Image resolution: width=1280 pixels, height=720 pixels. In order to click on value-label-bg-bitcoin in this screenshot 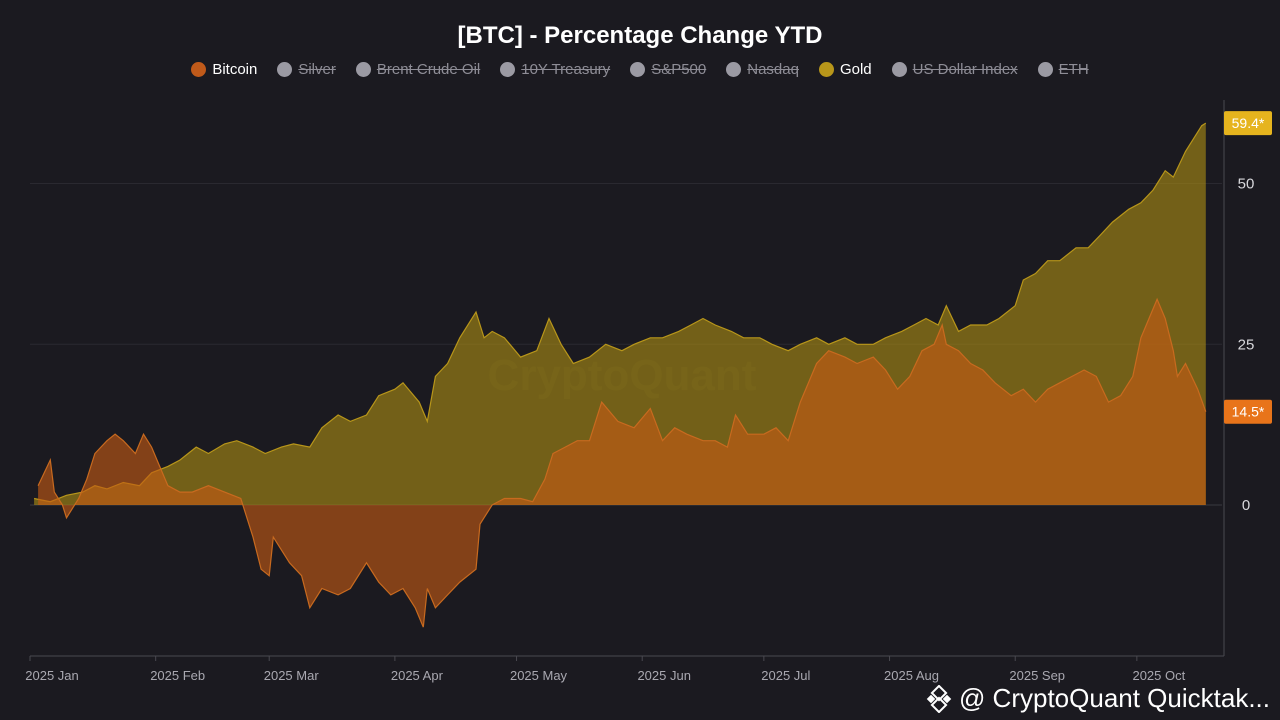, I will do `click(1248, 411)`.